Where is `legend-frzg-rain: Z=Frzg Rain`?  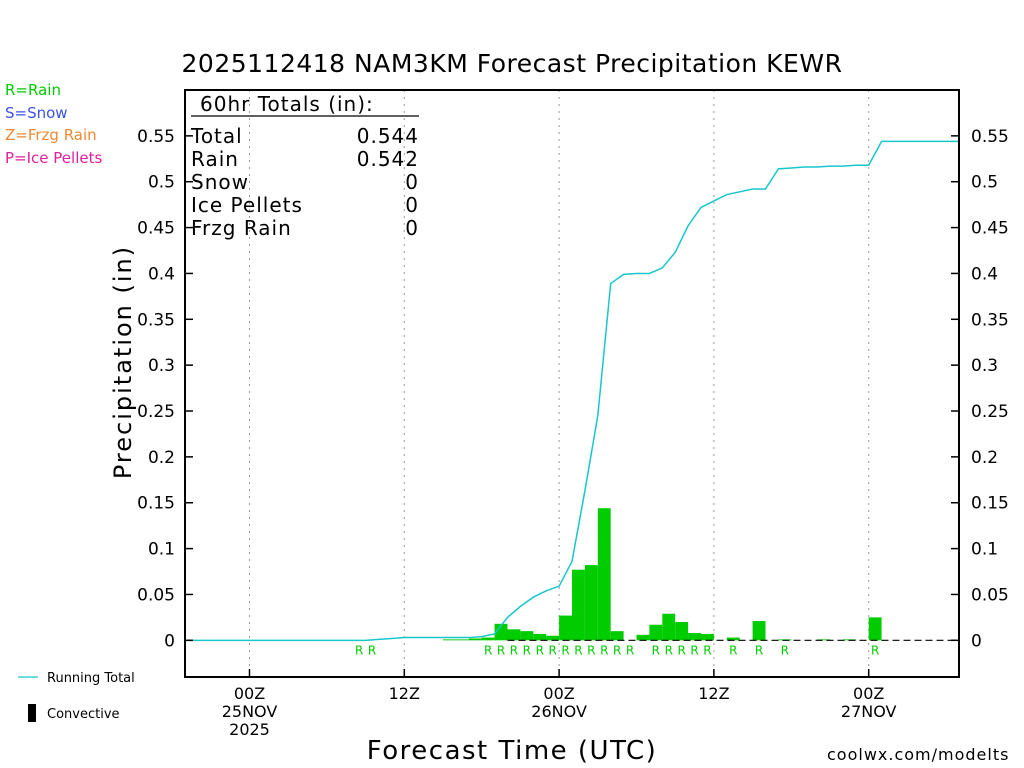
legend-frzg-rain: Z=Frzg Rain is located at coordinates (51, 135).